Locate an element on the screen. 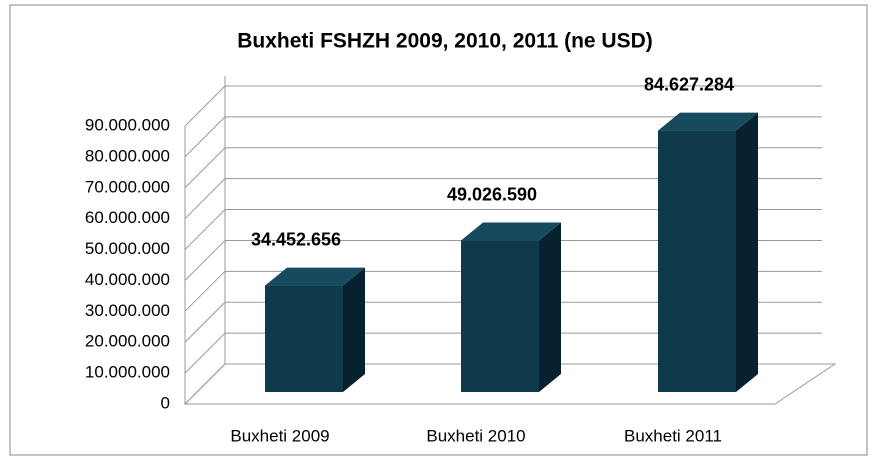 The image size is (877, 462). x-tick-label: Buxheti 2010 is located at coordinates (475, 435).